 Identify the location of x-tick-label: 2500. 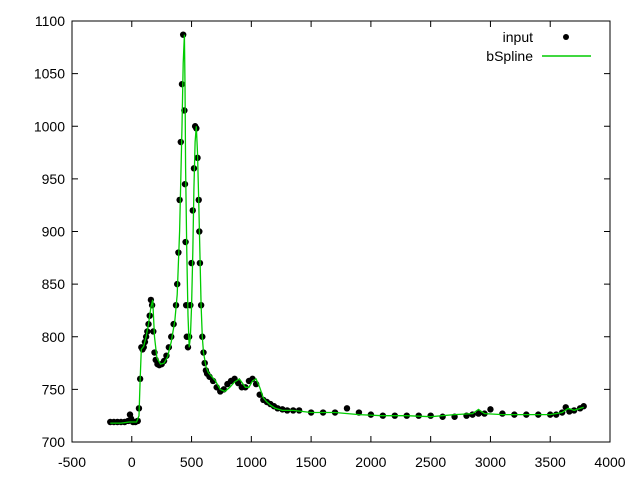
(430, 462).